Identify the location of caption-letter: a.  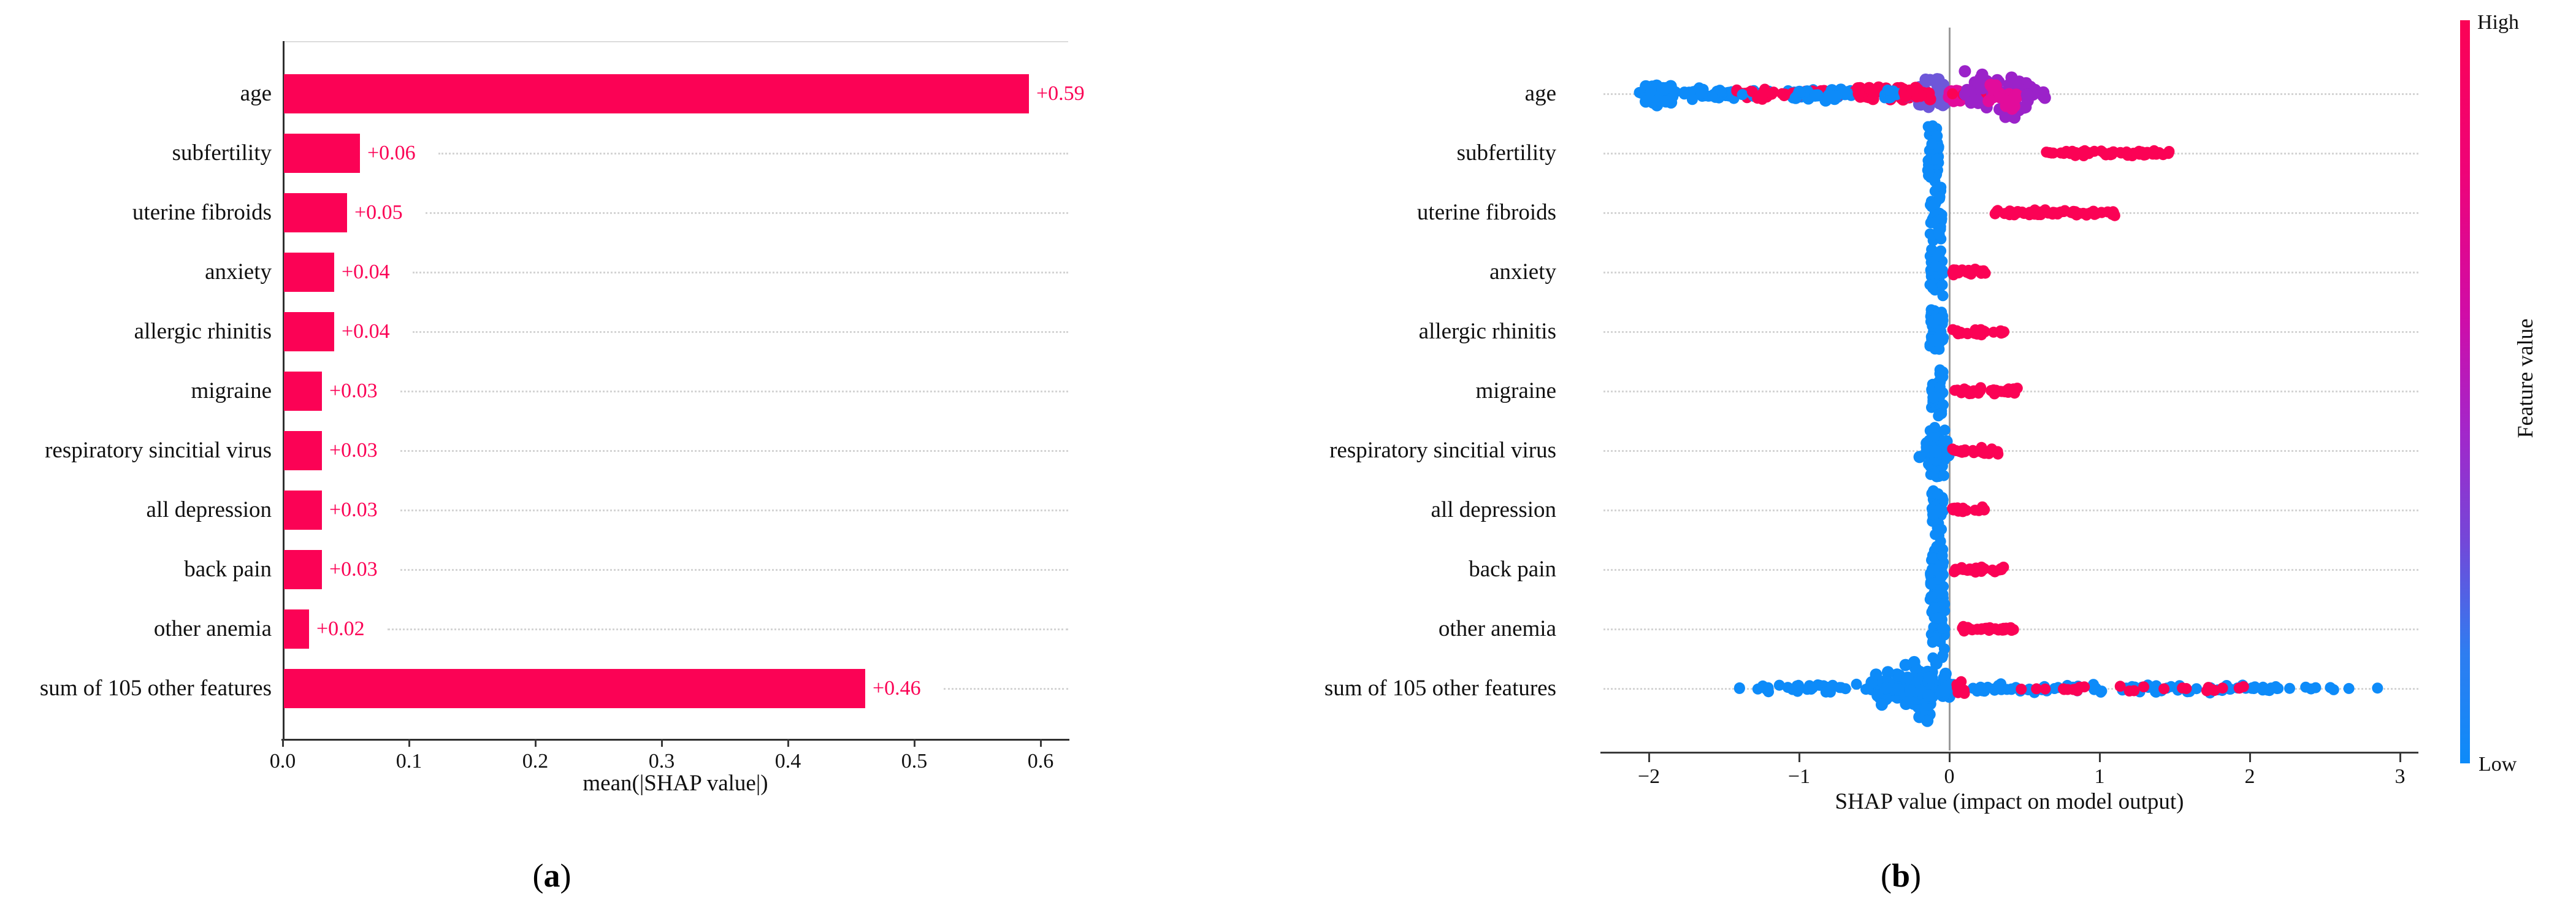
(551, 875).